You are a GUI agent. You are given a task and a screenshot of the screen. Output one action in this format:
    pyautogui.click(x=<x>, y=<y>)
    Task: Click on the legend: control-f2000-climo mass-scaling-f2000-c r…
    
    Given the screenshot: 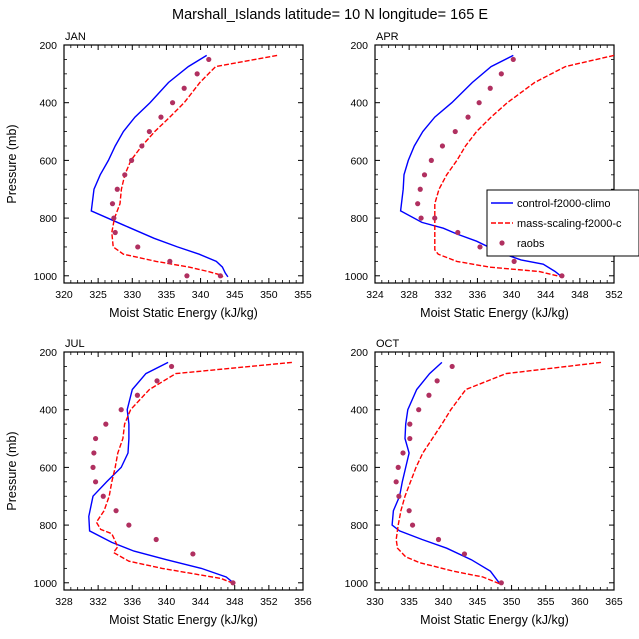 What is the action you would take?
    pyautogui.click(x=562, y=223)
    